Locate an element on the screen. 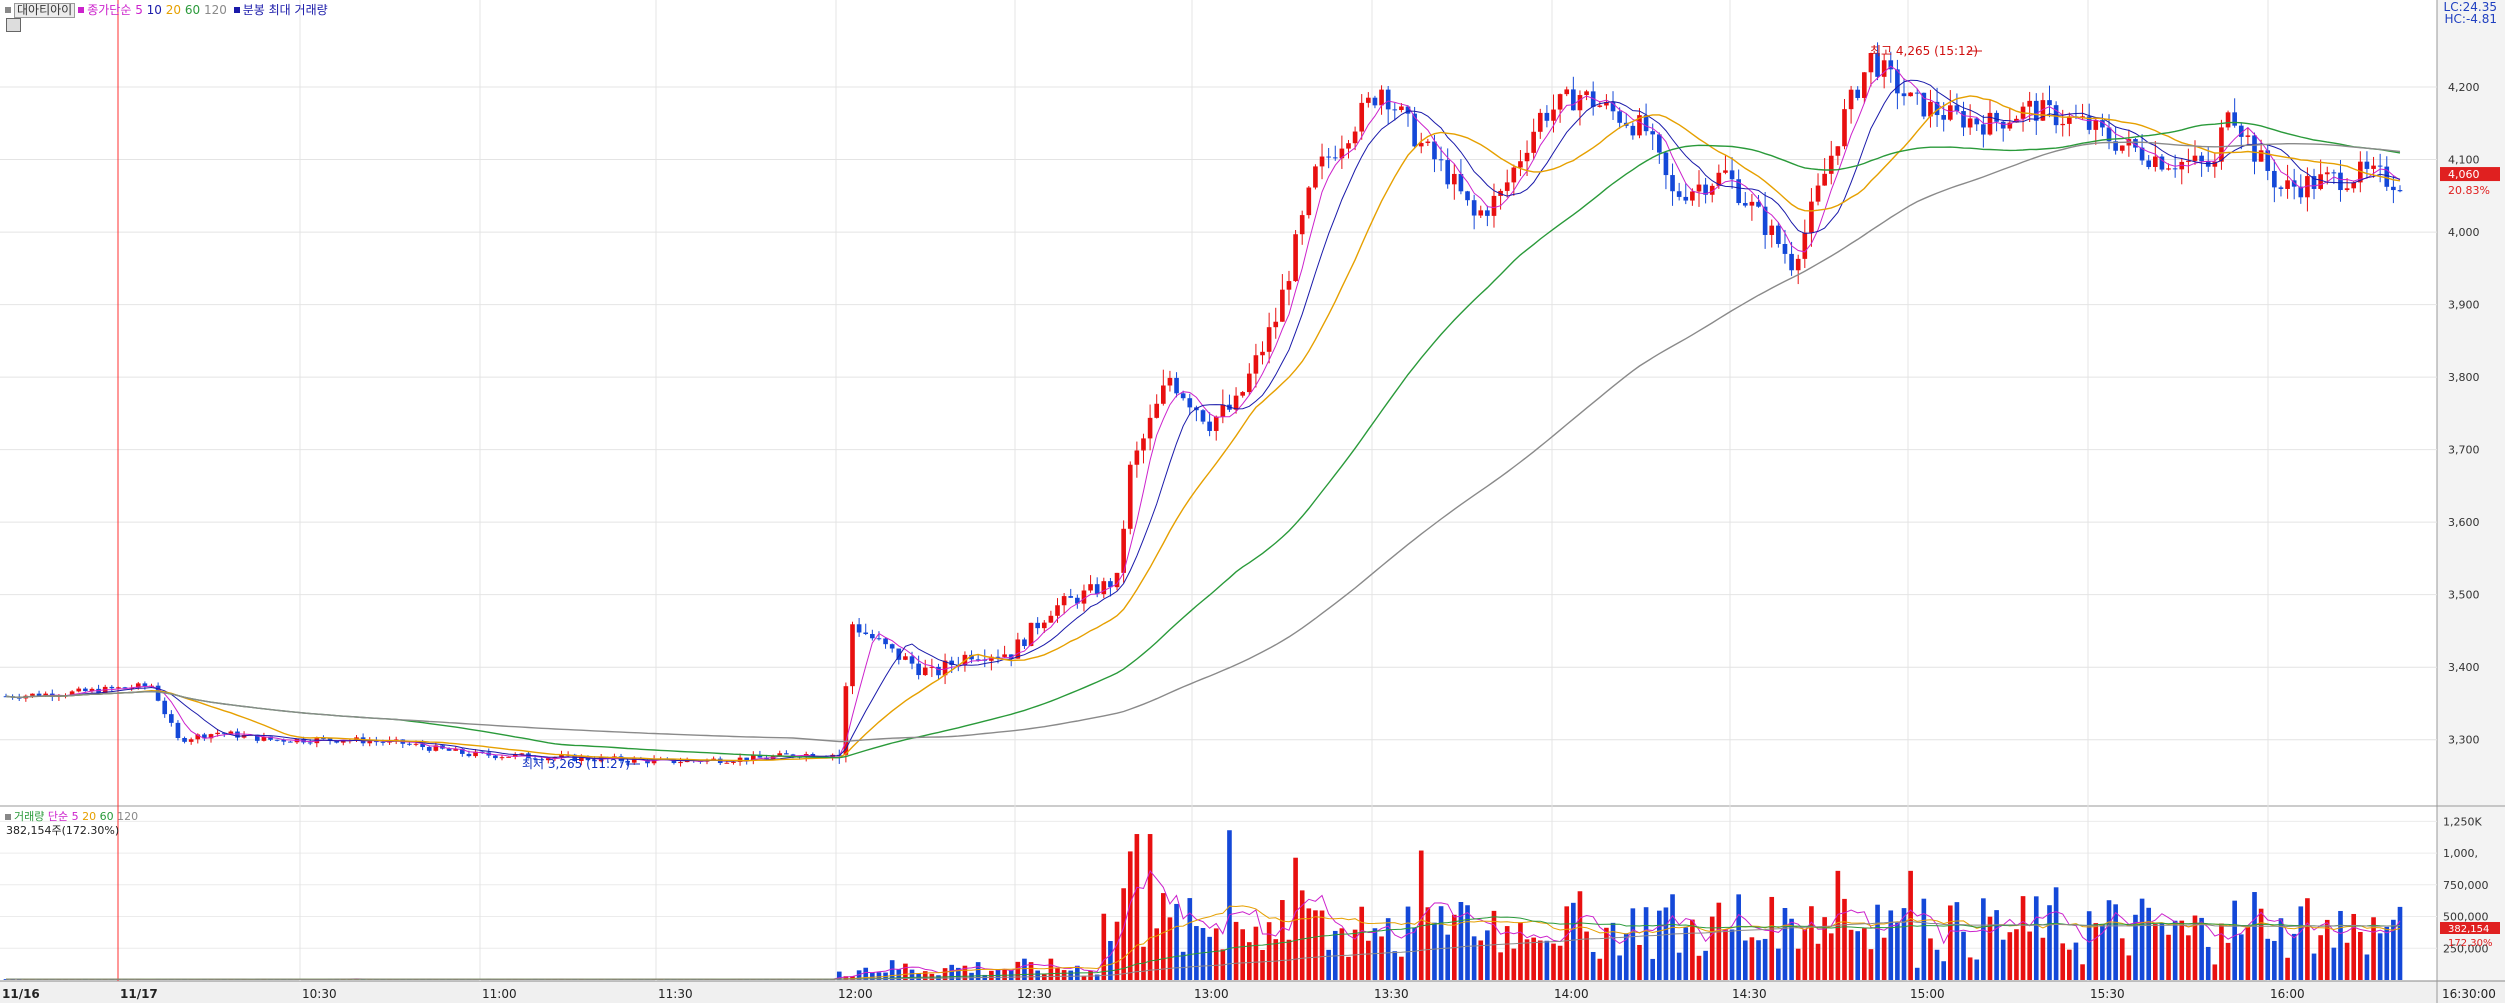  vma120-label: 120 is located at coordinates (128, 816).